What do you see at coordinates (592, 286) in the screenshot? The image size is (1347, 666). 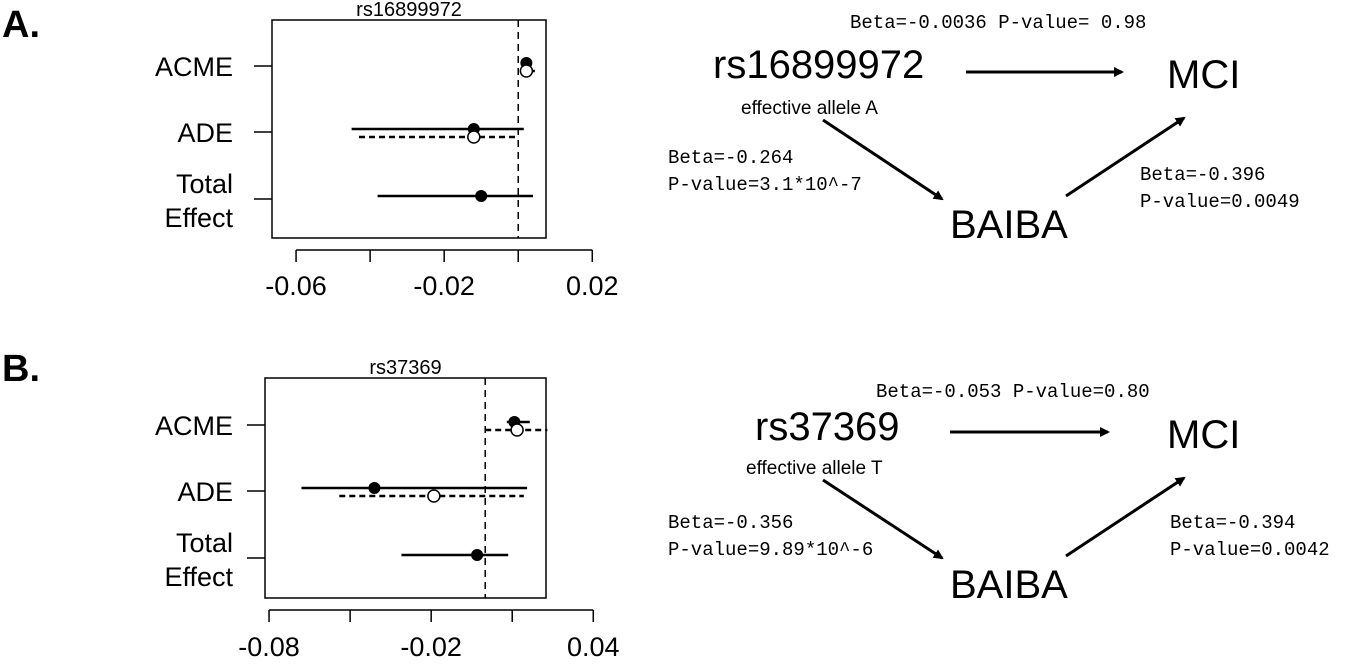 I see `x-tick-label: 0.02` at bounding box center [592, 286].